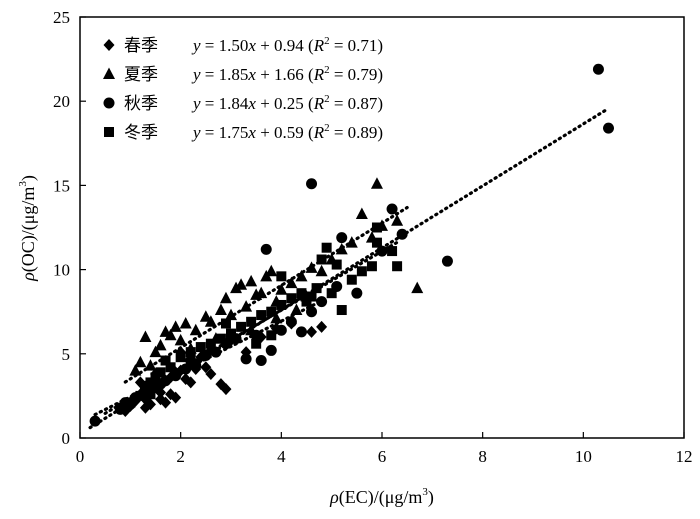 The width and height of the screenshot is (700, 519). What do you see at coordinates (425, 492) in the screenshot?
I see `x-axis-label-sup: 3` at bounding box center [425, 492].